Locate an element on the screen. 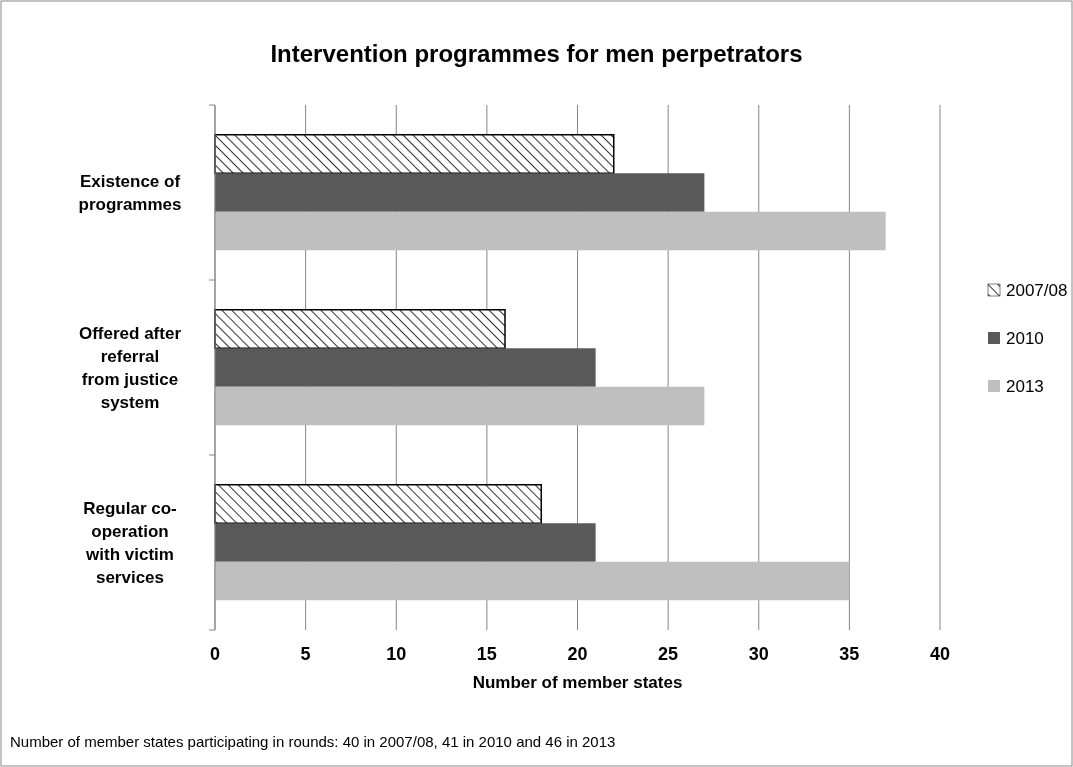 This screenshot has width=1073, height=767. legend-label: 2013 is located at coordinates (1025, 386).